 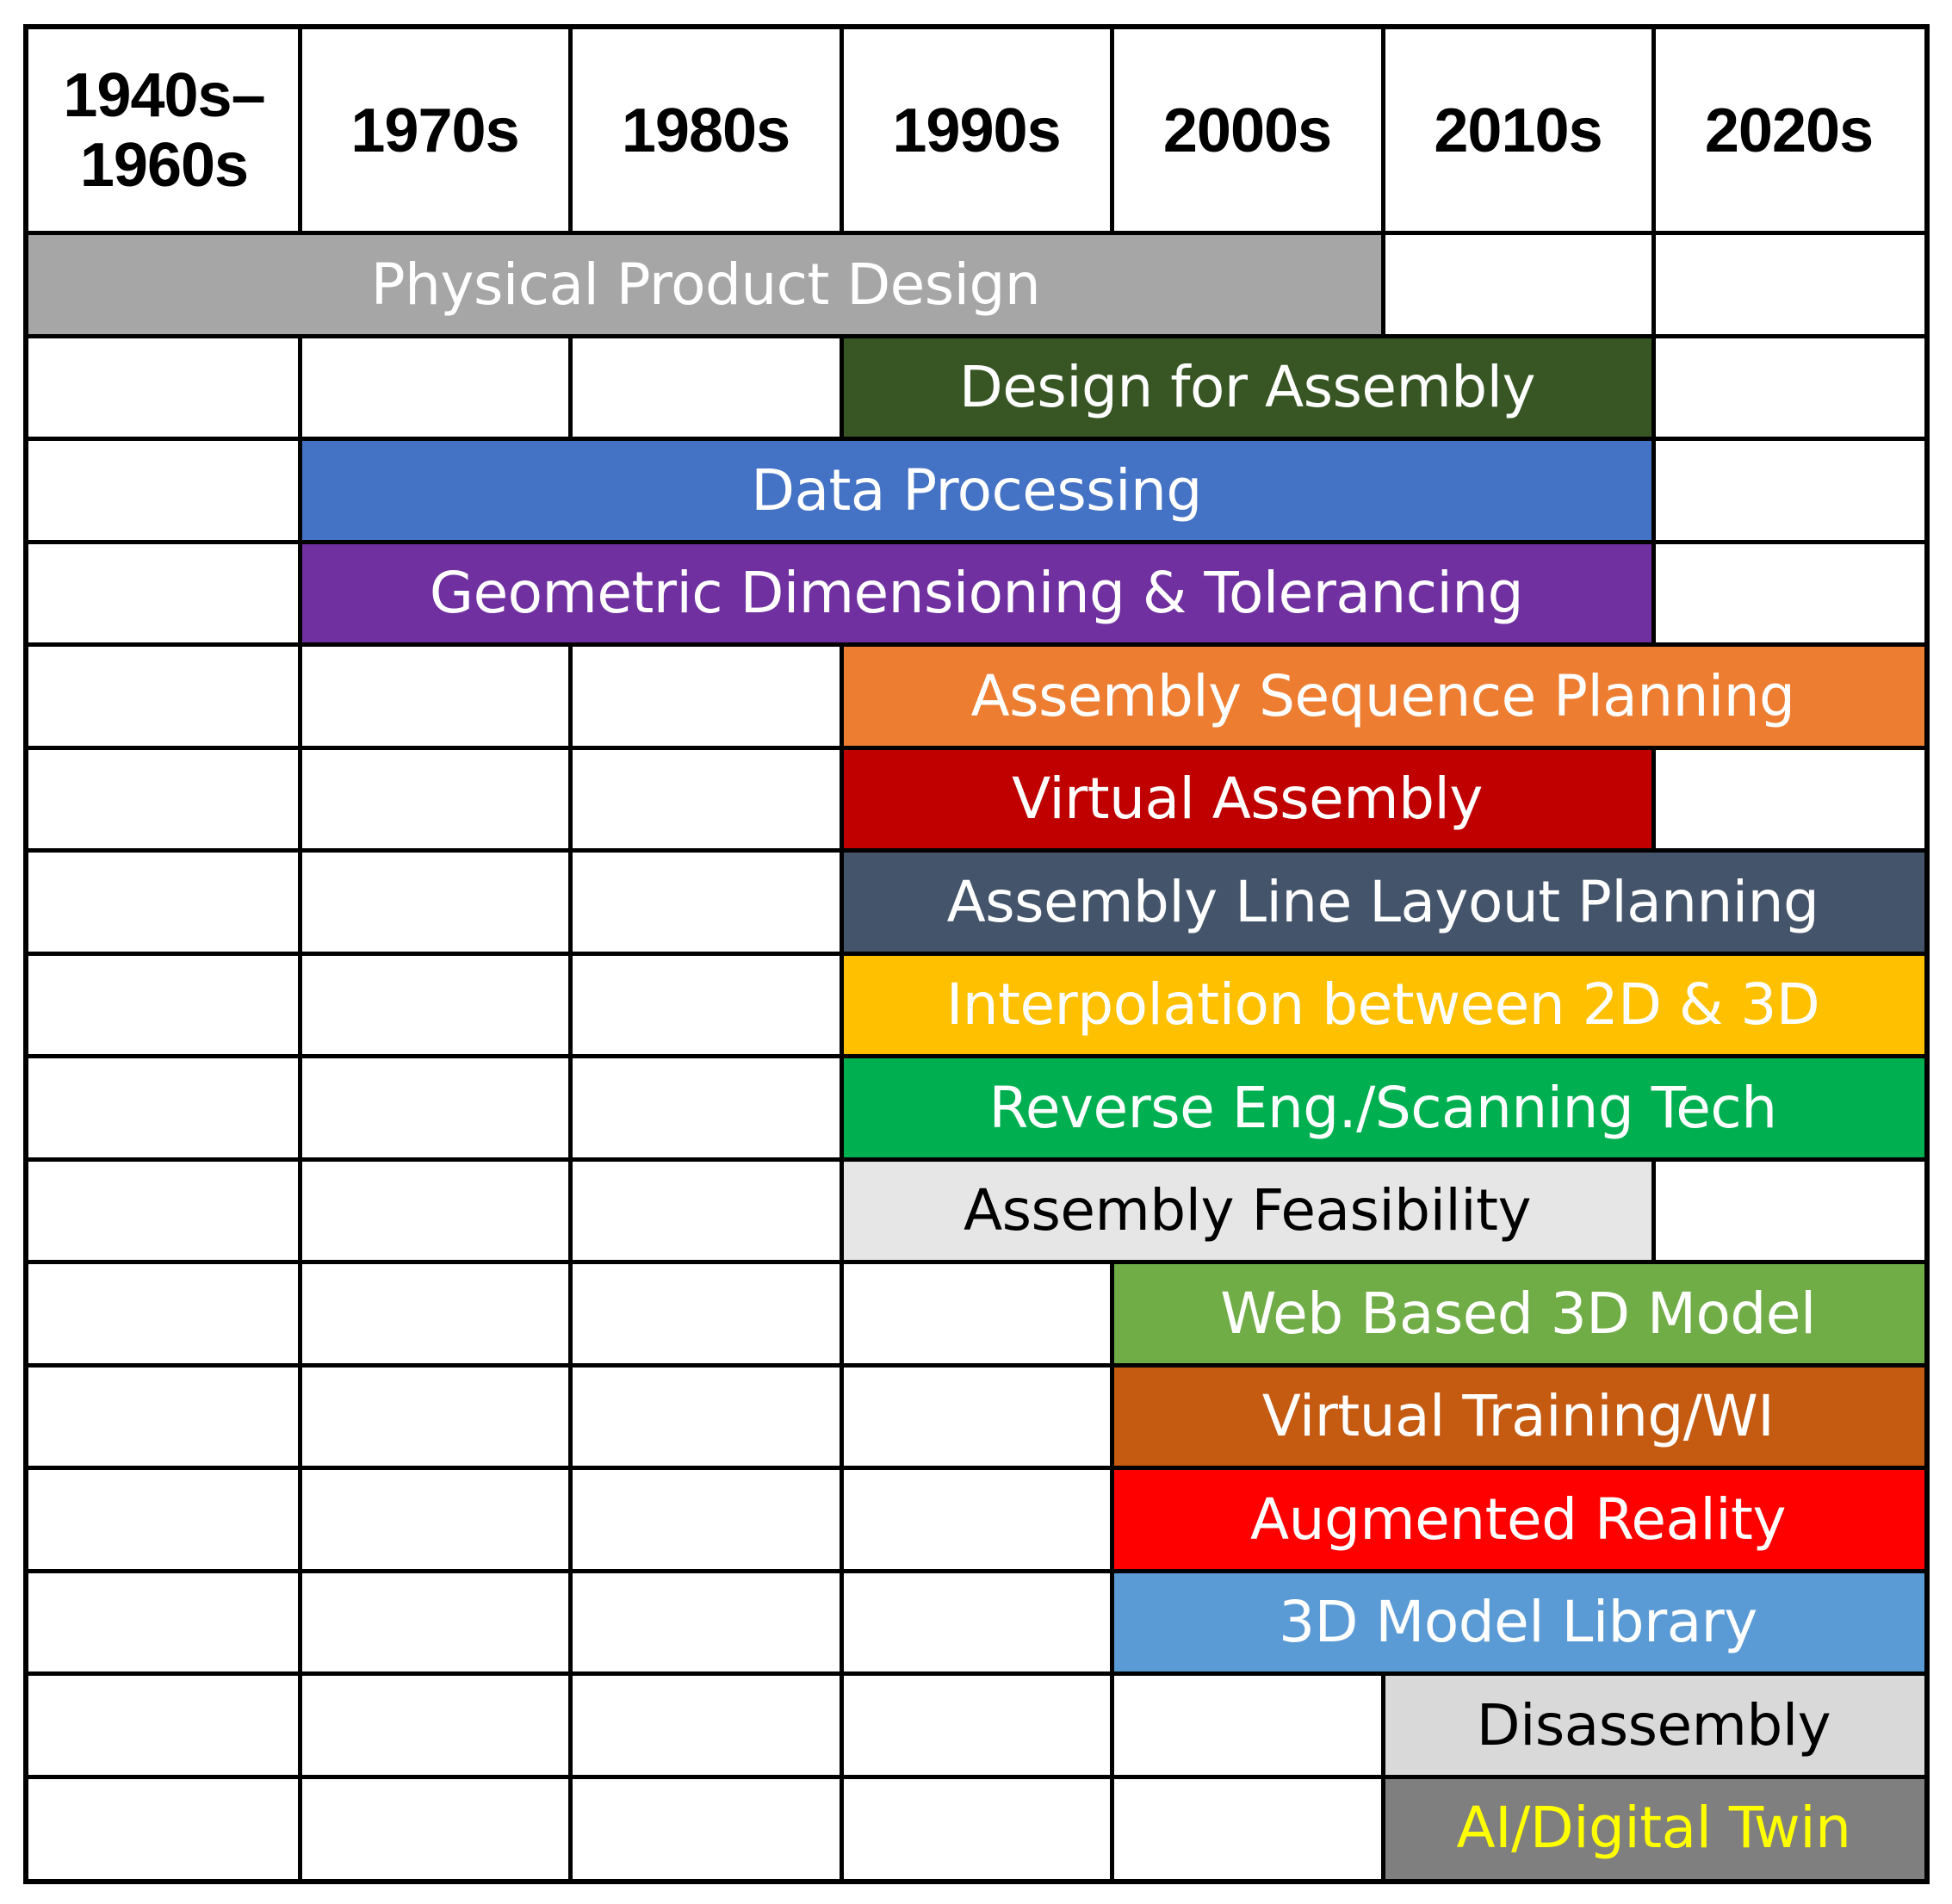 I want to click on topic-bar-assembly-feasibility: Assembly Feasibility, so click(x=1247, y=1210).